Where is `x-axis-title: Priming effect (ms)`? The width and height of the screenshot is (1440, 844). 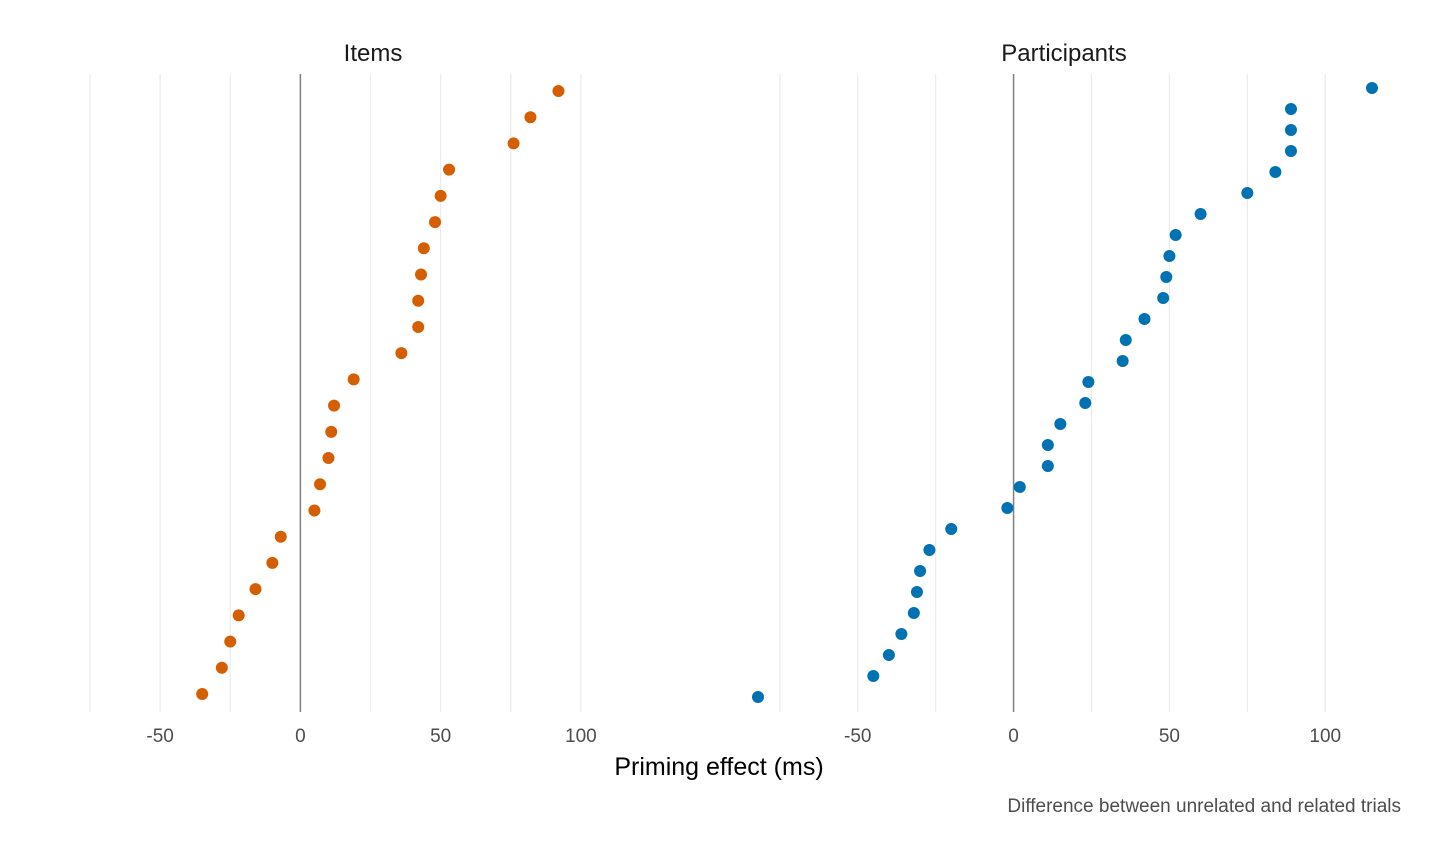
x-axis-title: Priming effect (ms) is located at coordinates (718, 767).